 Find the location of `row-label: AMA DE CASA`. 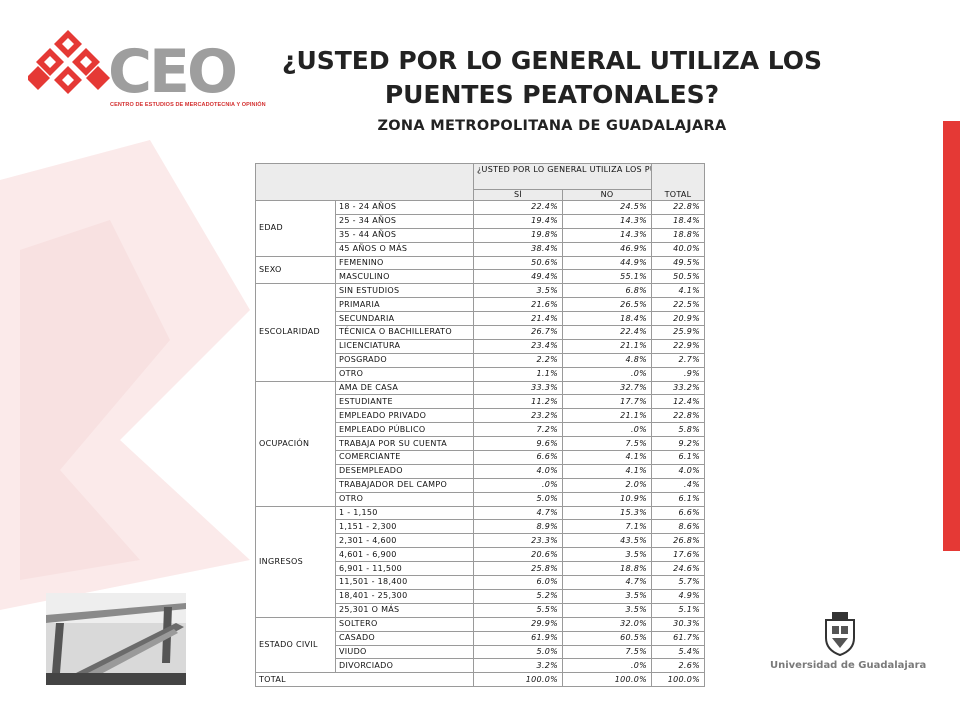

row-label: AMA DE CASA is located at coordinates (404, 388).